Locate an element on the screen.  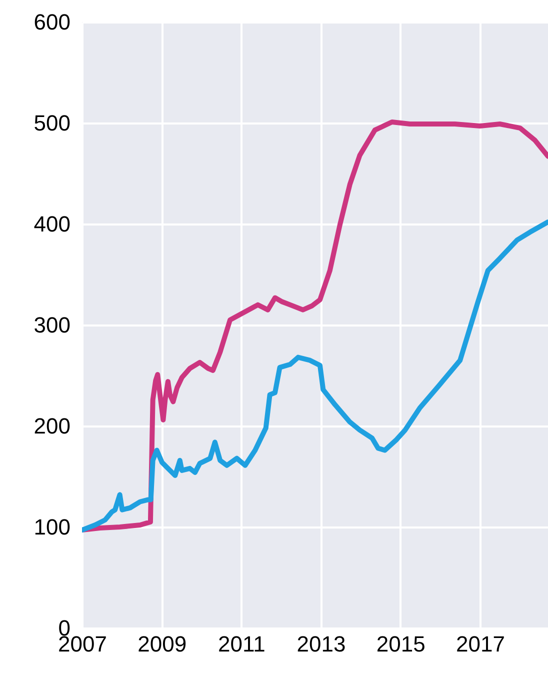
y-tick-label: 400 is located at coordinates (52, 224).